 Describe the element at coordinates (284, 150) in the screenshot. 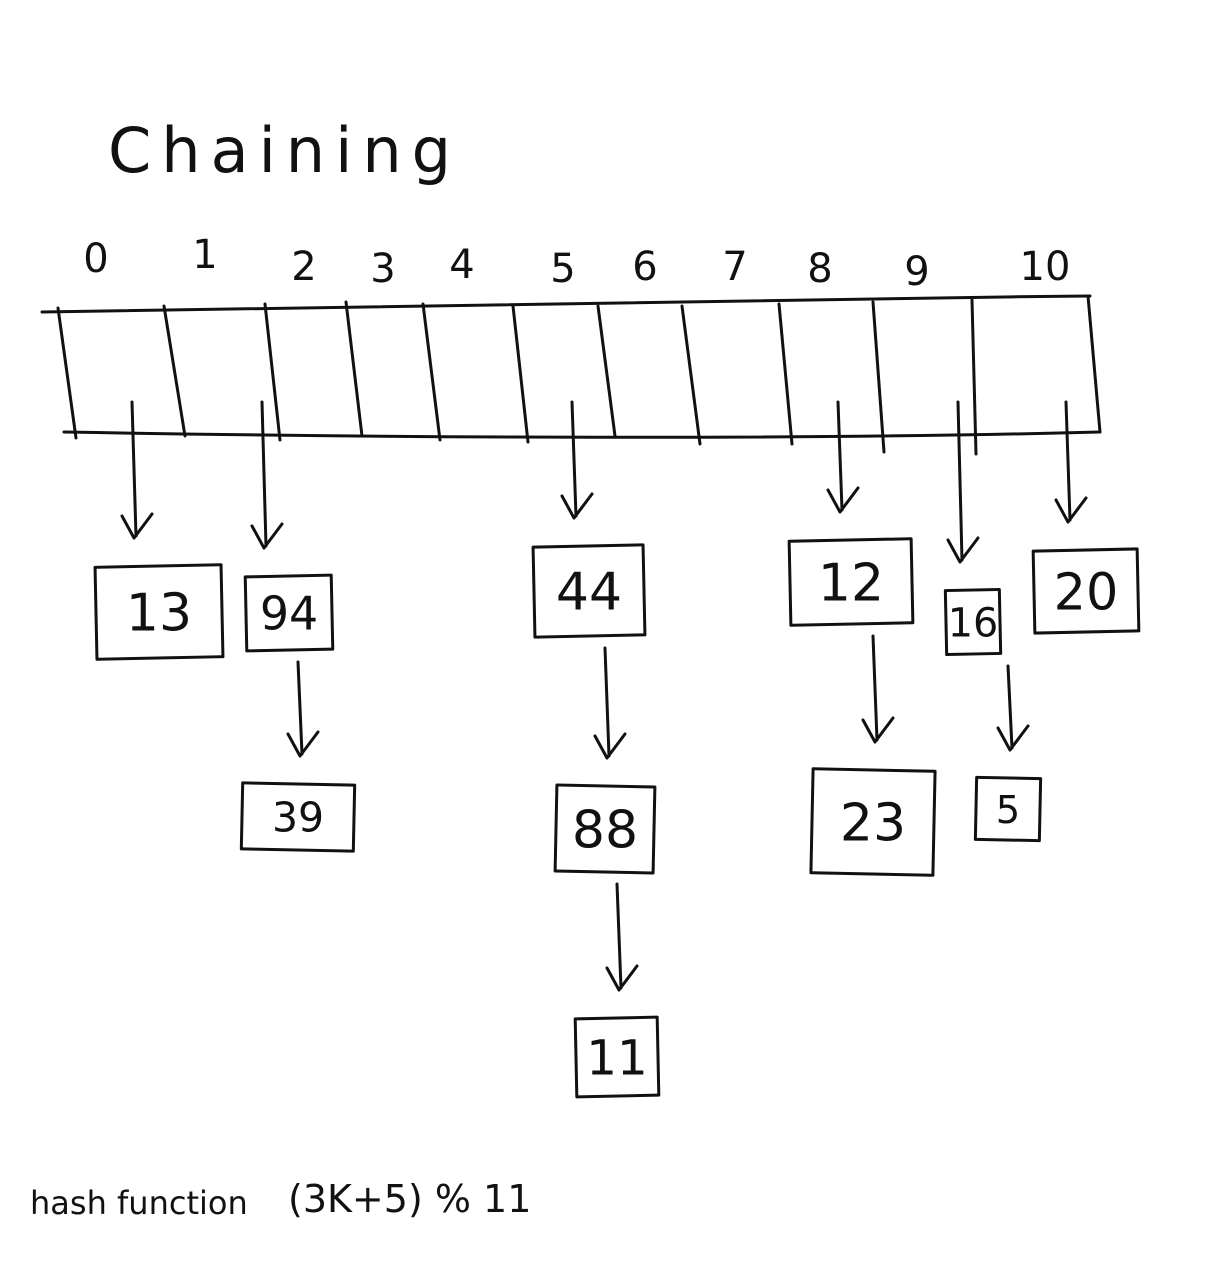

I see `diagram-title: Chaining` at that location.